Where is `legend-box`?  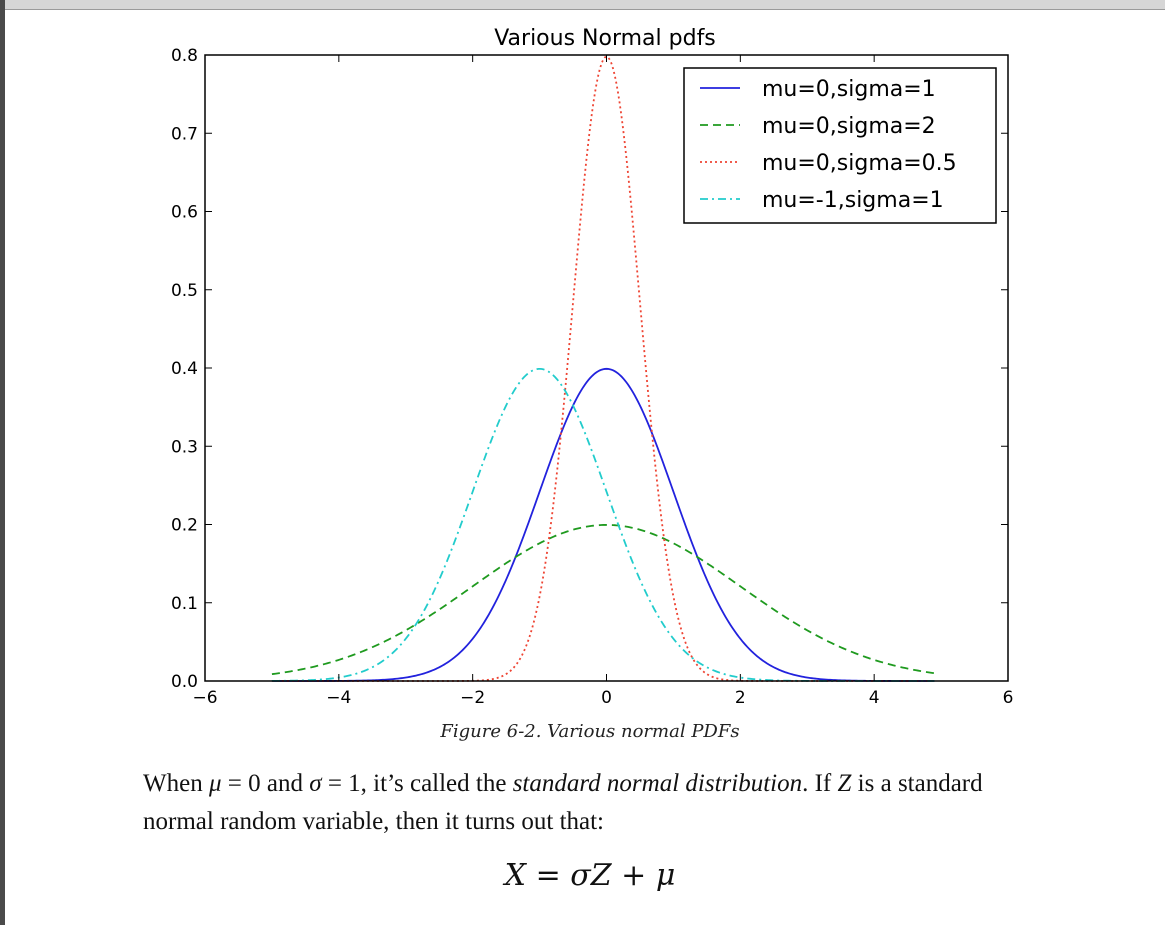
legend-box is located at coordinates (840, 145).